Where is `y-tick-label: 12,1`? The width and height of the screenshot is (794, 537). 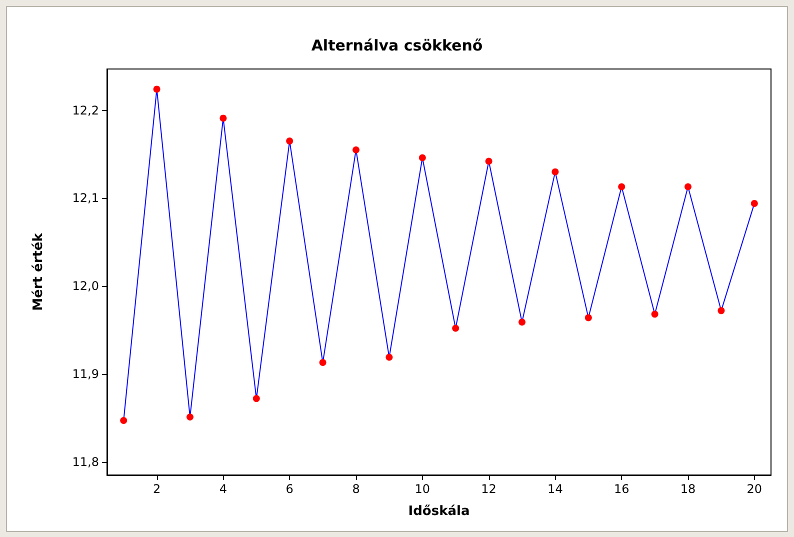
y-tick-label: 12,1 is located at coordinates (85, 198).